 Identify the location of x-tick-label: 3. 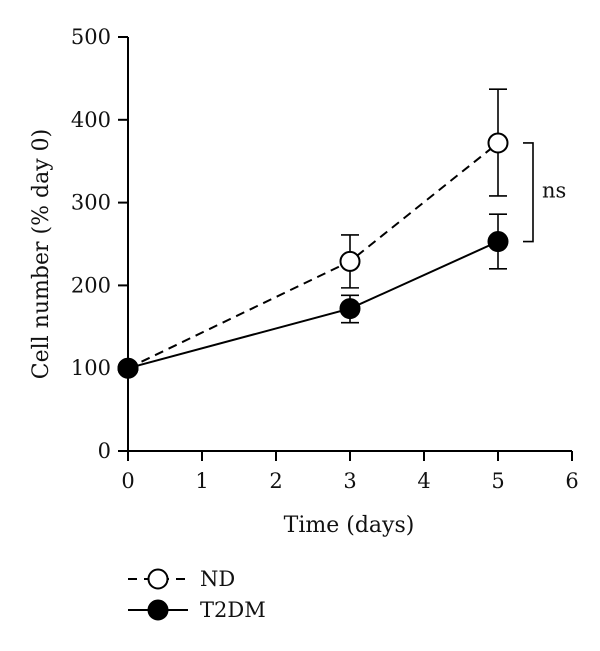
(349, 481).